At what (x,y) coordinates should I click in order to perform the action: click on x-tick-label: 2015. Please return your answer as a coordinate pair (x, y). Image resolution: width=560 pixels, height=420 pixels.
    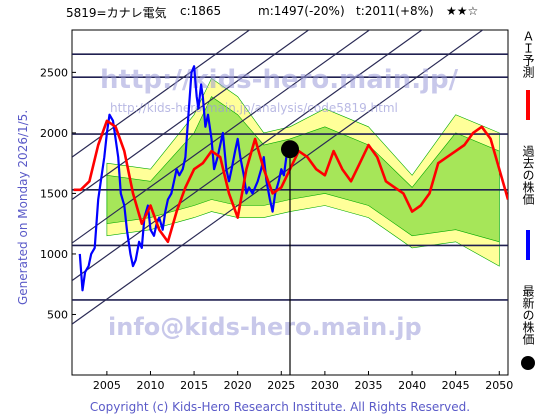
    Looking at the image, I should click on (194, 385).